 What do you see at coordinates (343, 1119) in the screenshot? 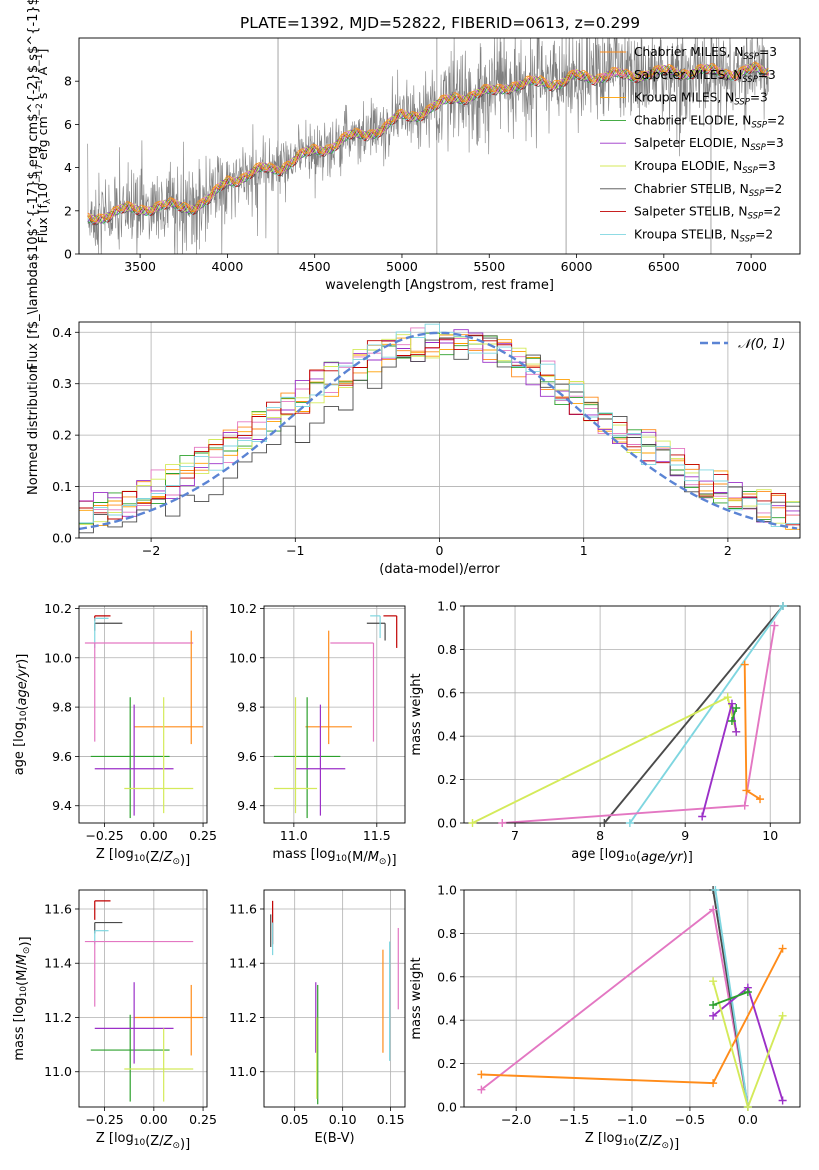
I see `x-tick-label: 0.10` at bounding box center [343, 1119].